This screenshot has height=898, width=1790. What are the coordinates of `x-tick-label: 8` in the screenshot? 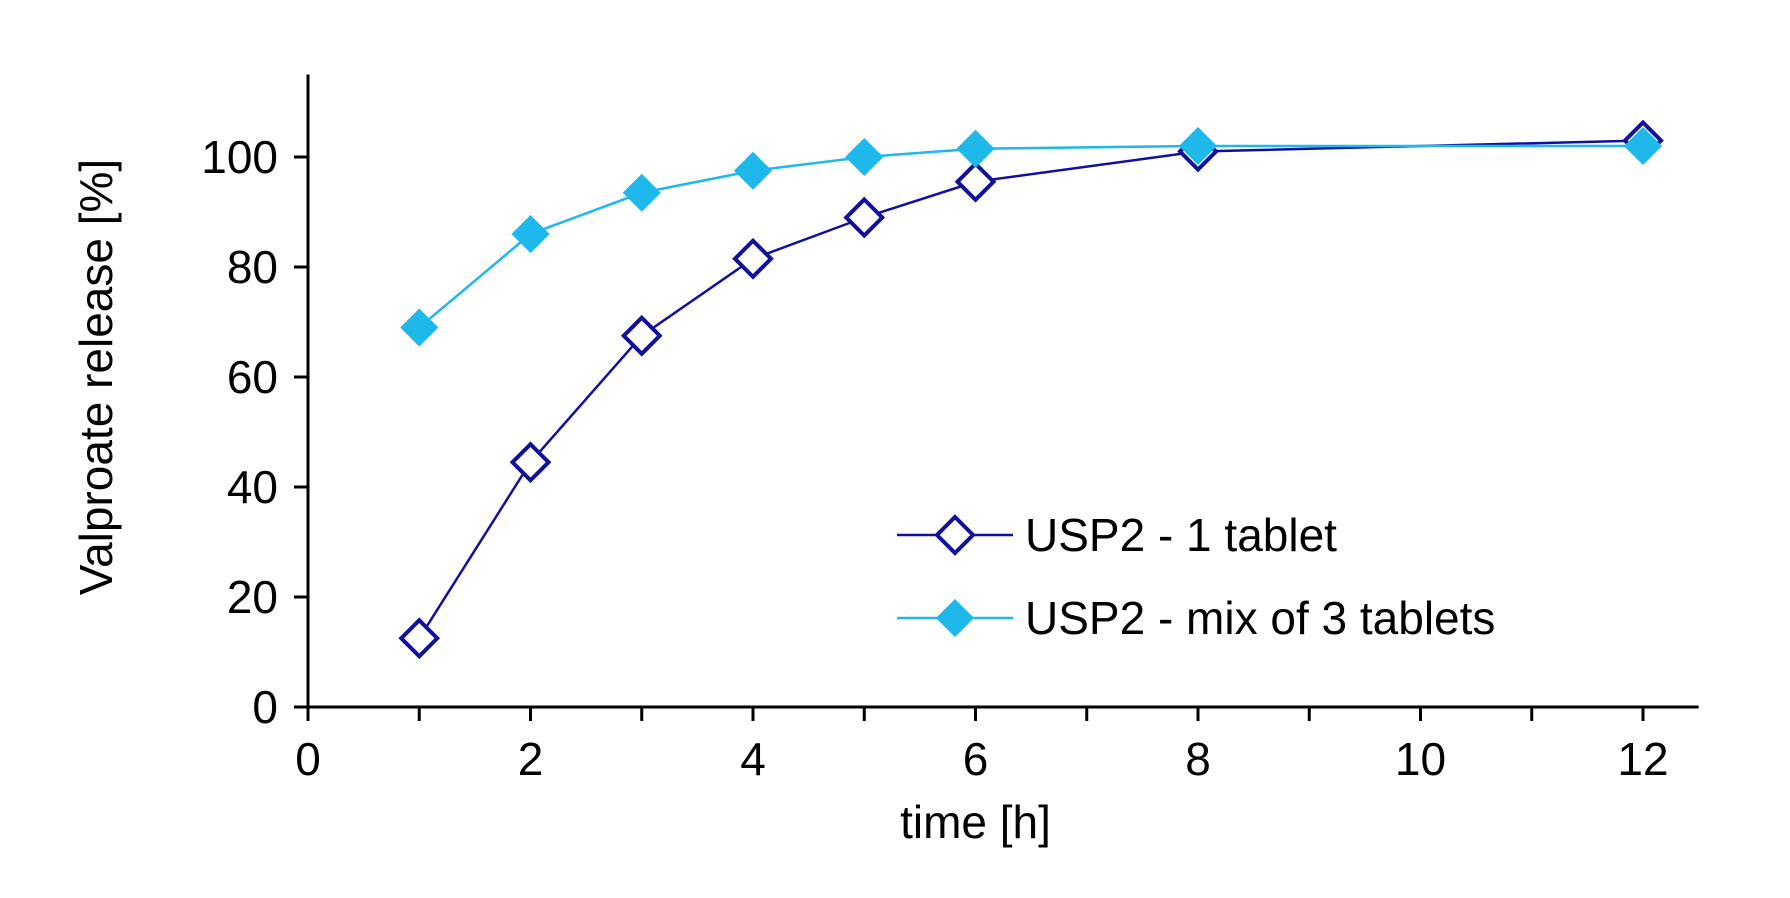 It's located at (1198, 759).